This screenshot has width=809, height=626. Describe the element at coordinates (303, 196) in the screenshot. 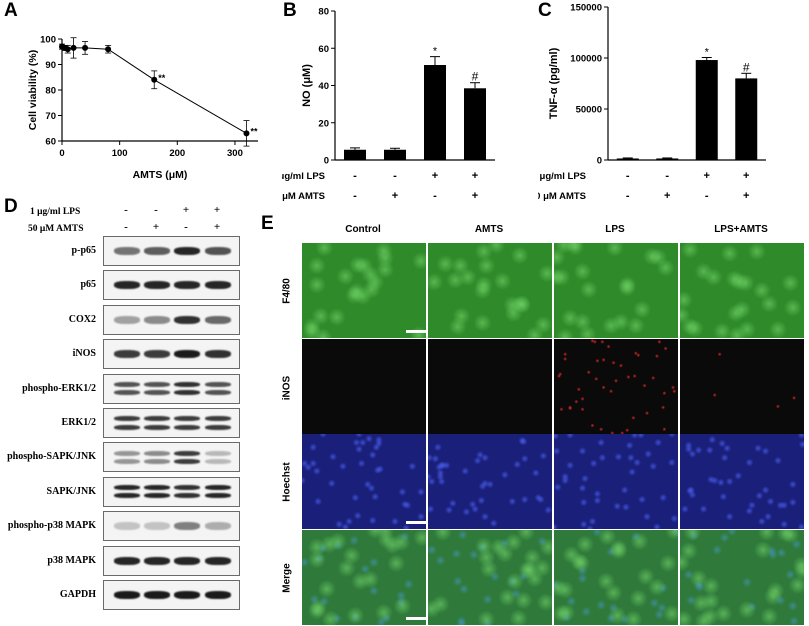

I see `condition-label-b: 50 μM AMTS` at that location.